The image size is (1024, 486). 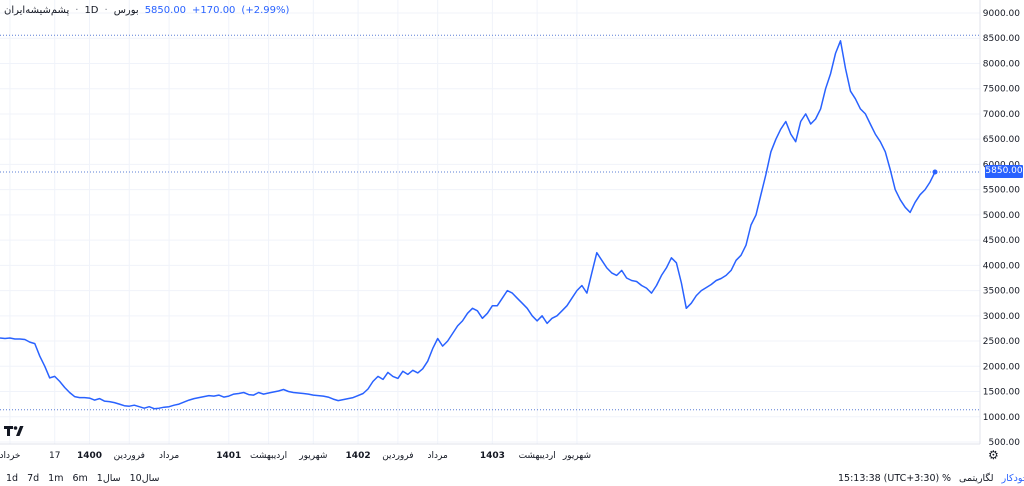 I want to click on last-price-label: 5850.00, so click(x=1004, y=172).